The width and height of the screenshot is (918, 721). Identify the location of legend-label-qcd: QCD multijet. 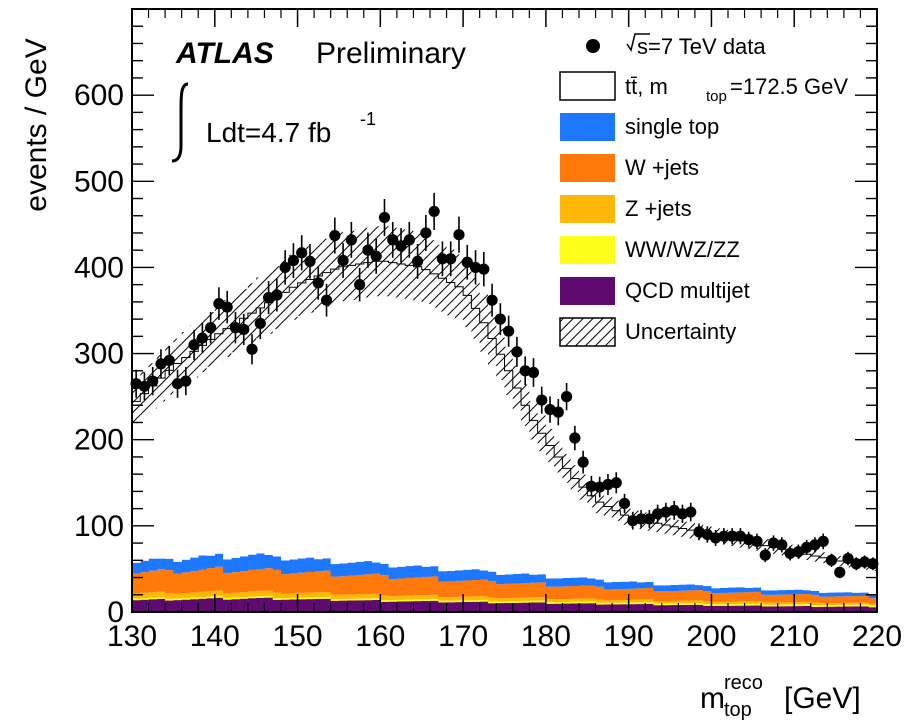
(687, 290).